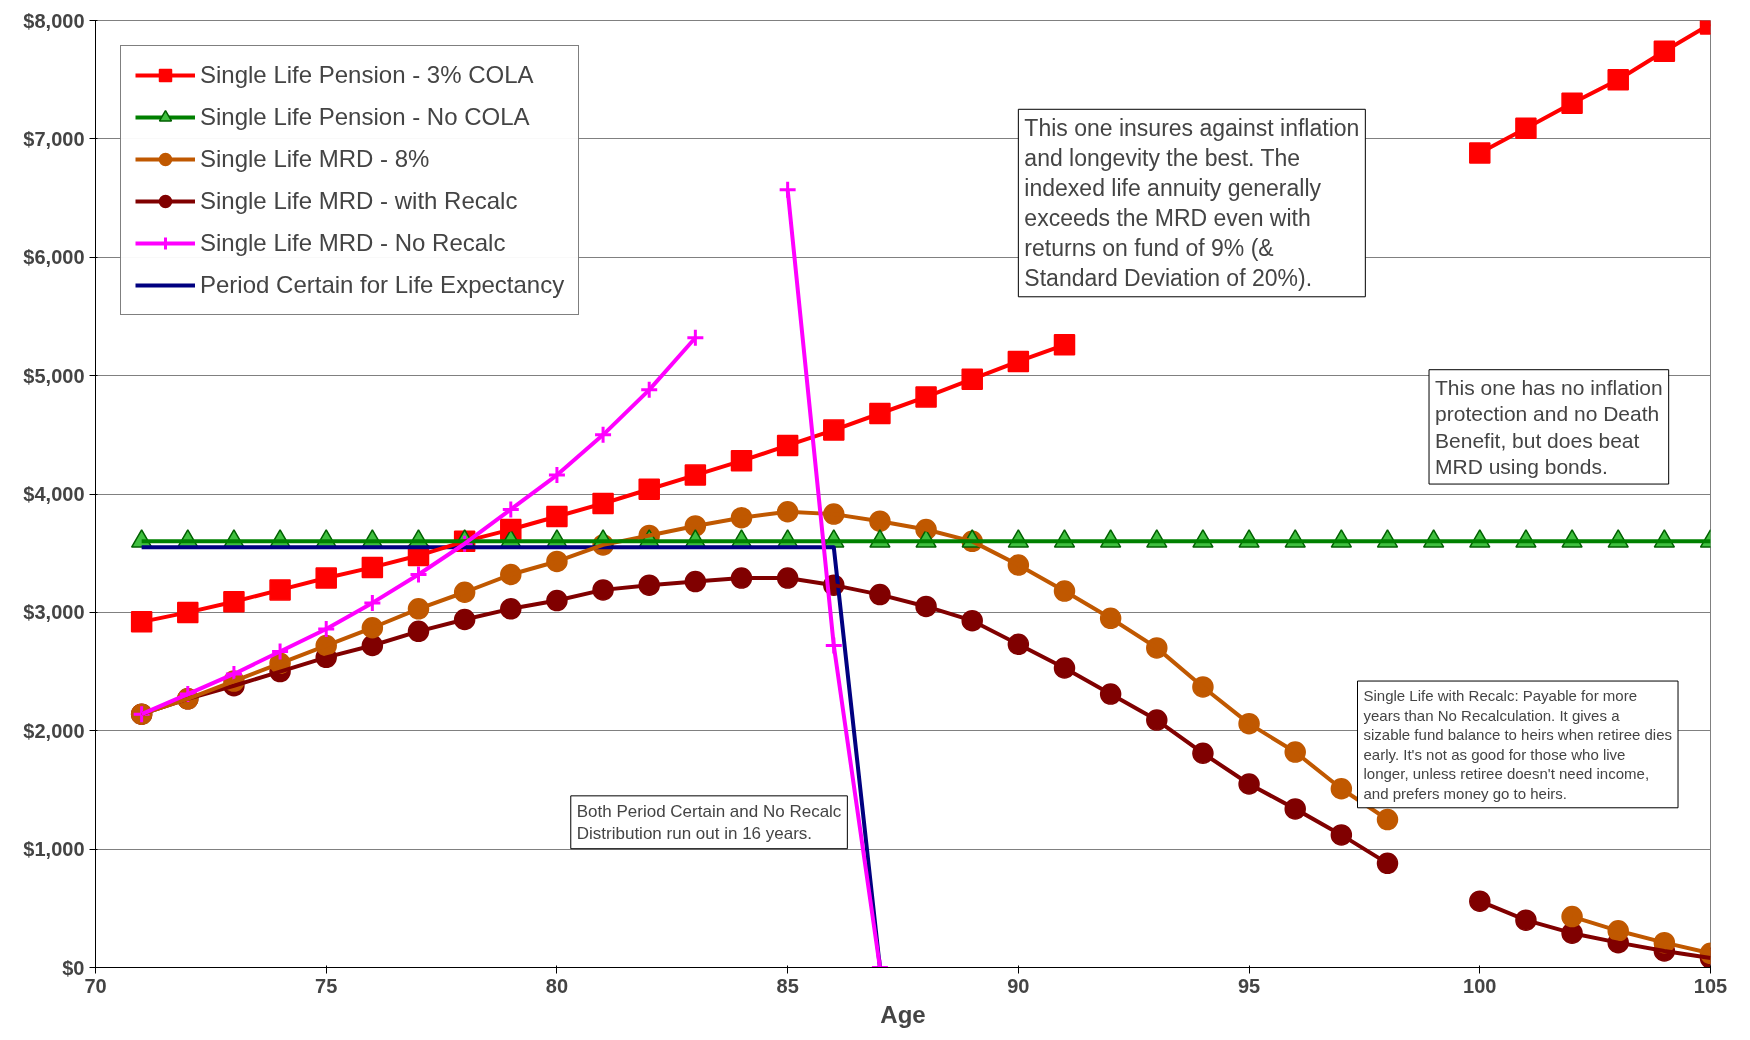 This screenshot has height=1040, width=1750. What do you see at coordinates (382, 285) in the screenshot?
I see `legend-label: Period Certain for Life Expectancy` at bounding box center [382, 285].